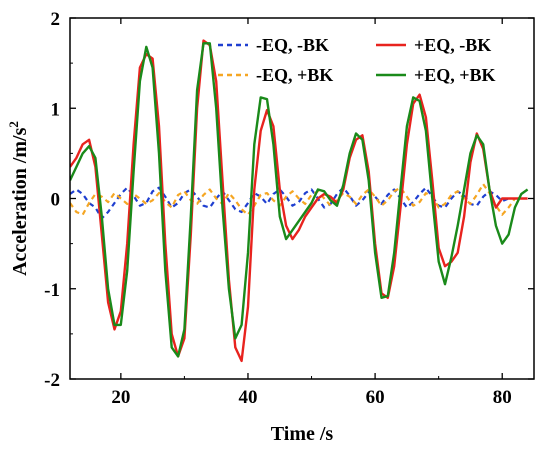  I want to click on y-tick-label: 1, so click(56, 109).